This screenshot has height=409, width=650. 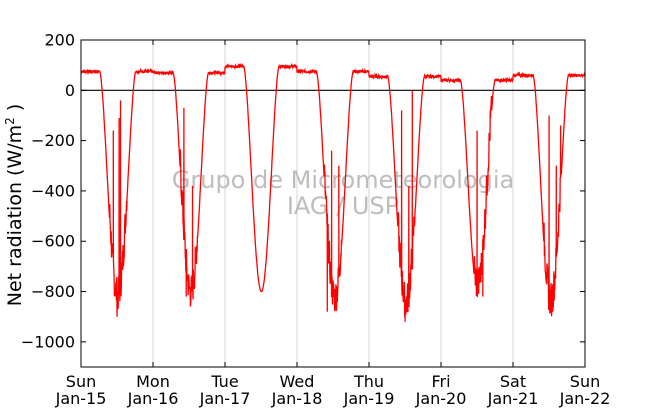 I want to click on x-tick-label-date: Jan-18, so click(x=297, y=398).